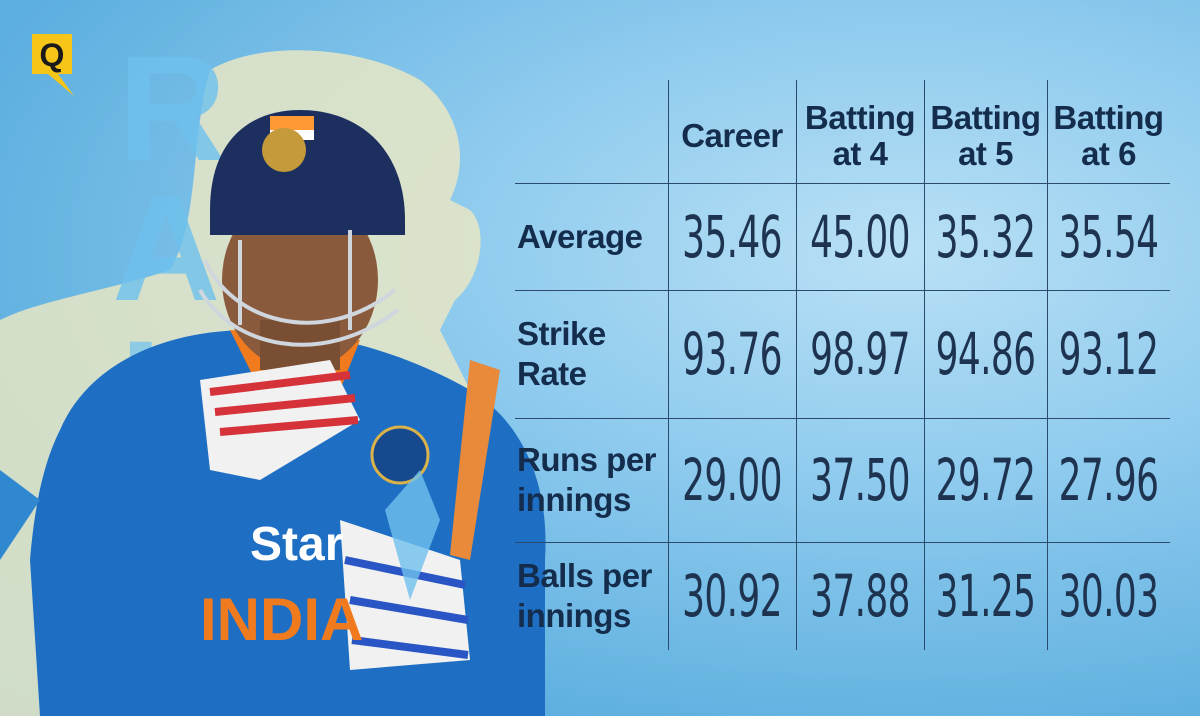 This screenshot has width=1200, height=716. I want to click on table-cell: 37.50, so click(860, 480).